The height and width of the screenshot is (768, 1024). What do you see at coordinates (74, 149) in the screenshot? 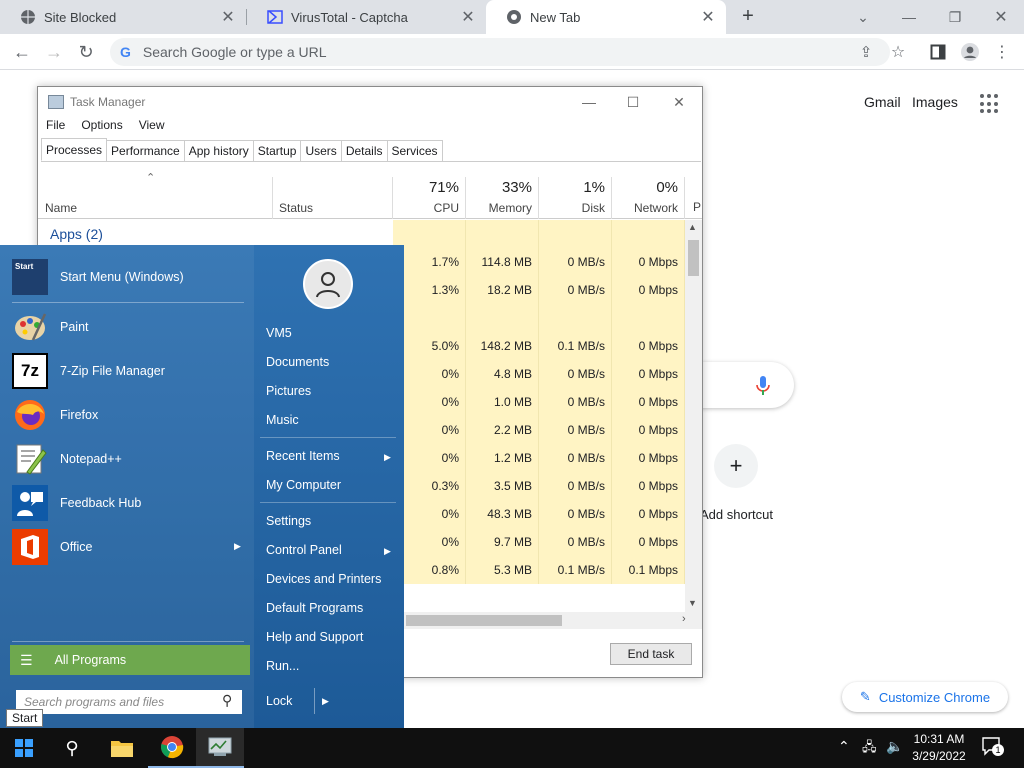
I see `tab-processes: Processes` at bounding box center [74, 149].